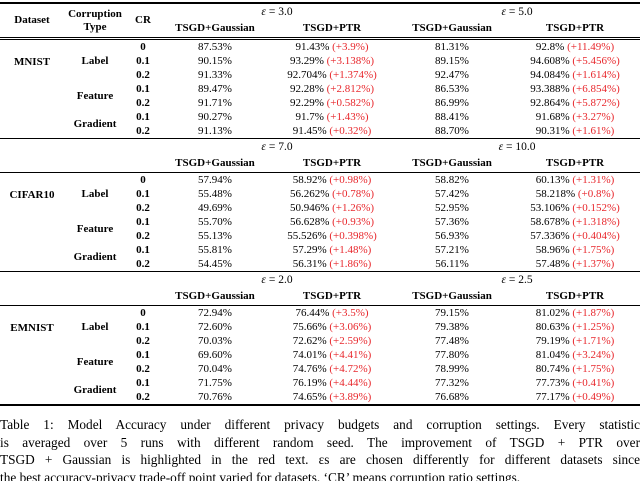 The image size is (640, 481). What do you see at coordinates (306, 89) in the screenshot?
I see `accuracy-value: 92.28%` at bounding box center [306, 89].